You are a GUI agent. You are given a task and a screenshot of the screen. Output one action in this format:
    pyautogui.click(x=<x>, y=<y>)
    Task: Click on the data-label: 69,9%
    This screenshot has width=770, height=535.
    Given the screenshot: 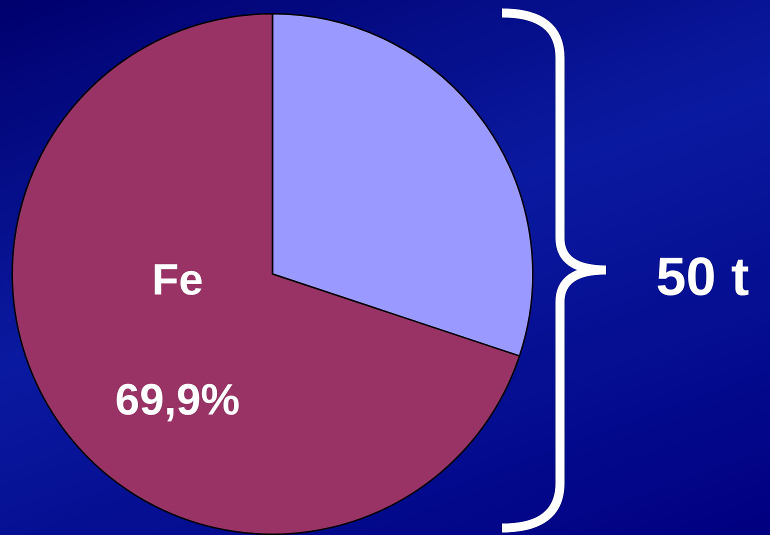 What is the action you would take?
    pyautogui.click(x=177, y=400)
    